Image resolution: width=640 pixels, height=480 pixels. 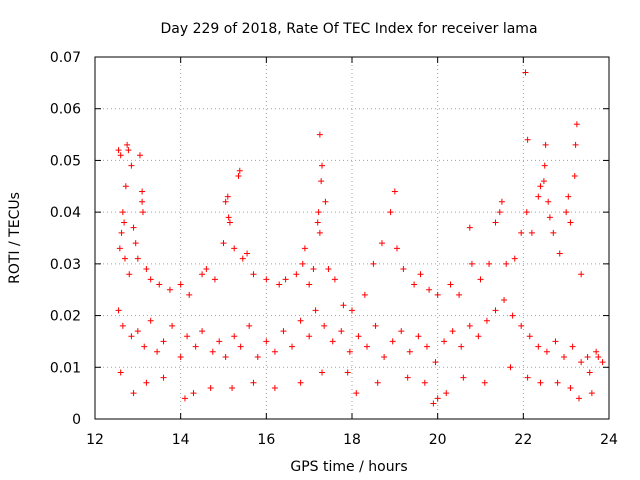 I want to click on x-tick-label: 22, so click(x=523, y=440).